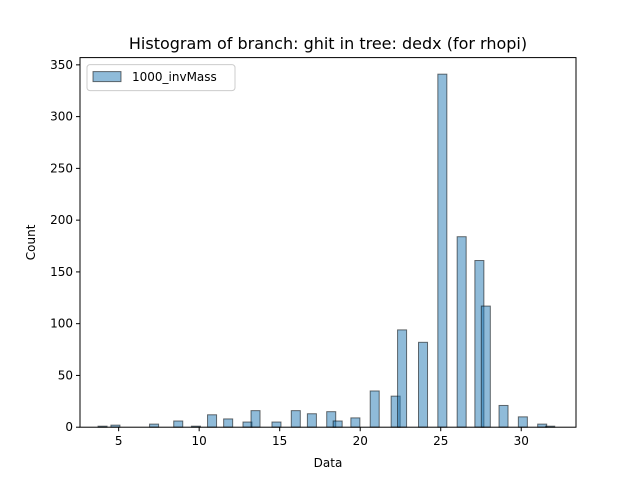  What do you see at coordinates (279, 441) in the screenshot?
I see `x-tick-label: 15` at bounding box center [279, 441].